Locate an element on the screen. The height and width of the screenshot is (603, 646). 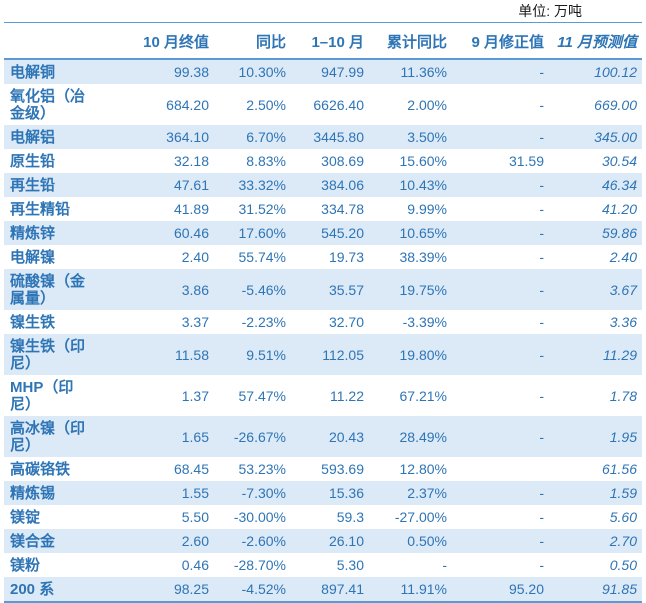
cell-oct_final: 1.37 is located at coordinates (195, 395).